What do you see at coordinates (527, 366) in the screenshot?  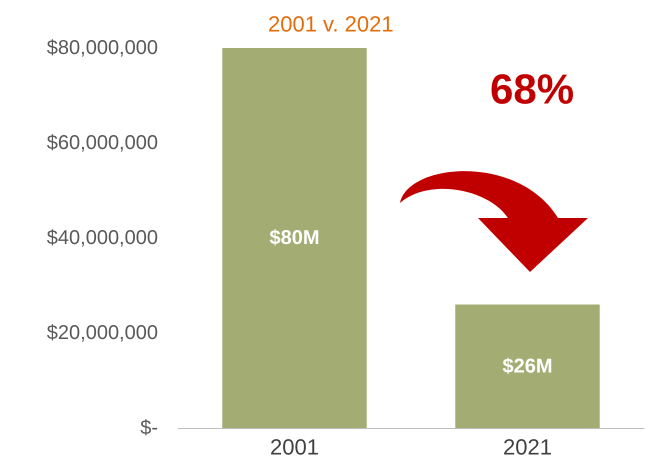 I see `data-label: $26M` at bounding box center [527, 366].